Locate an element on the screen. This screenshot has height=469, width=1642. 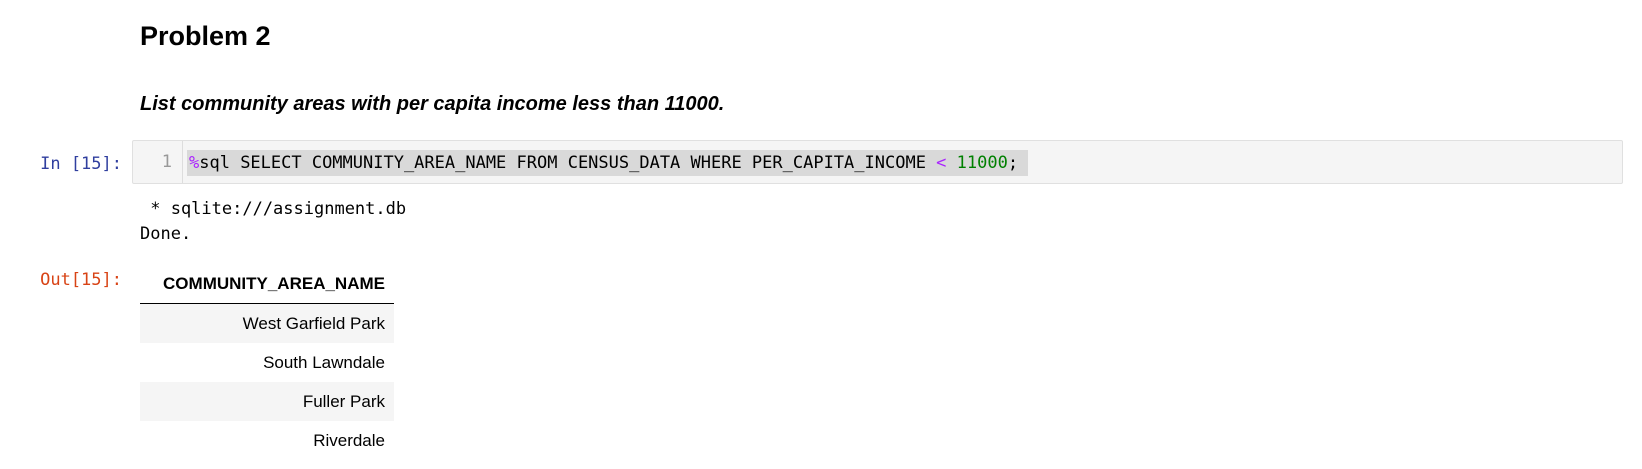
column-header: COMMUNITY_AREA_NAME is located at coordinates (267, 284).